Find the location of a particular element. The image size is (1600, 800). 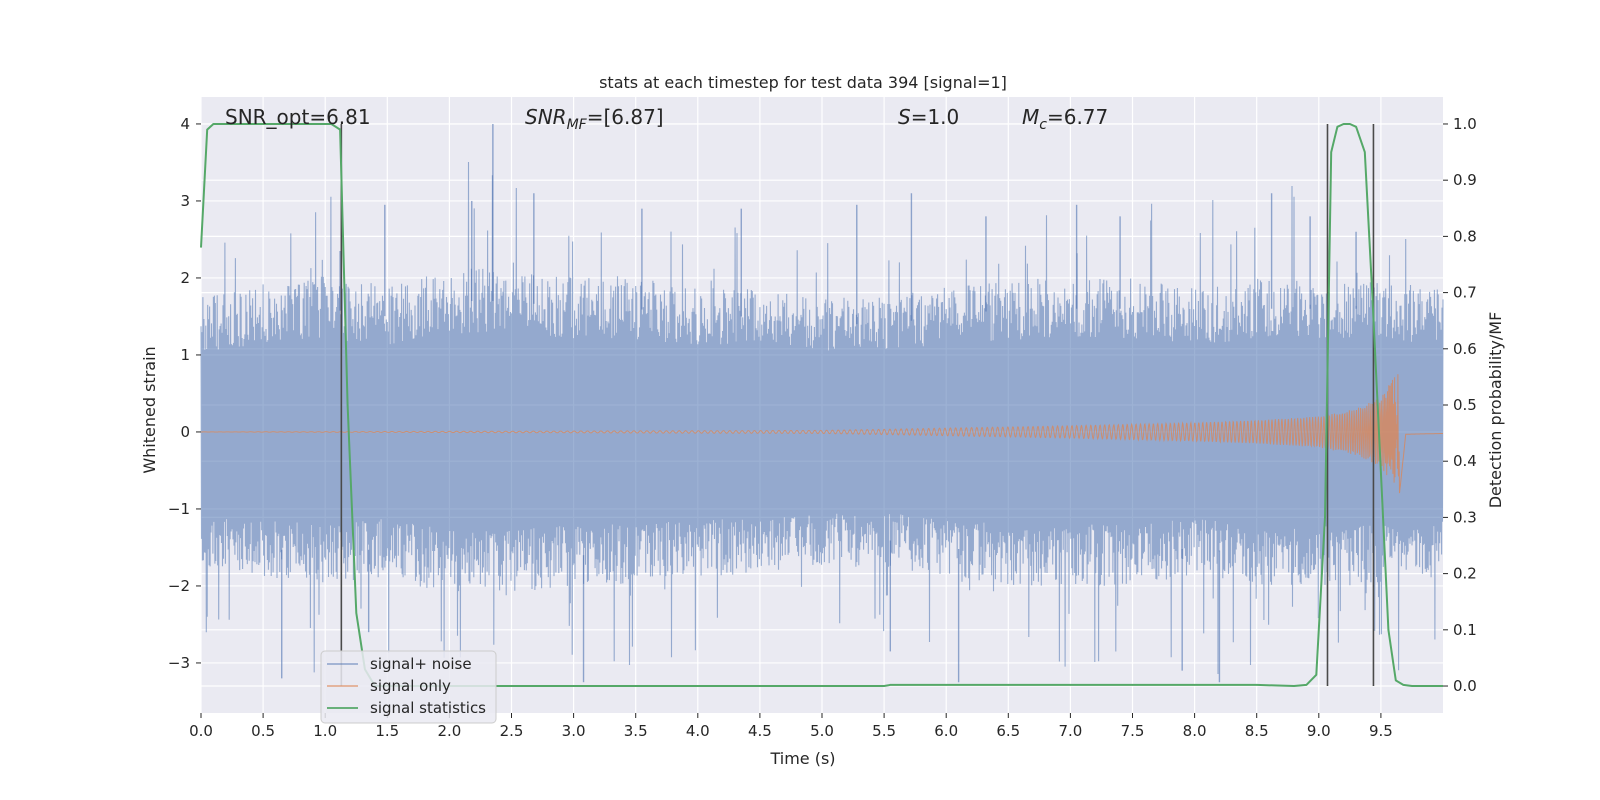

x-tick-label: 0.0 is located at coordinates (201, 731).